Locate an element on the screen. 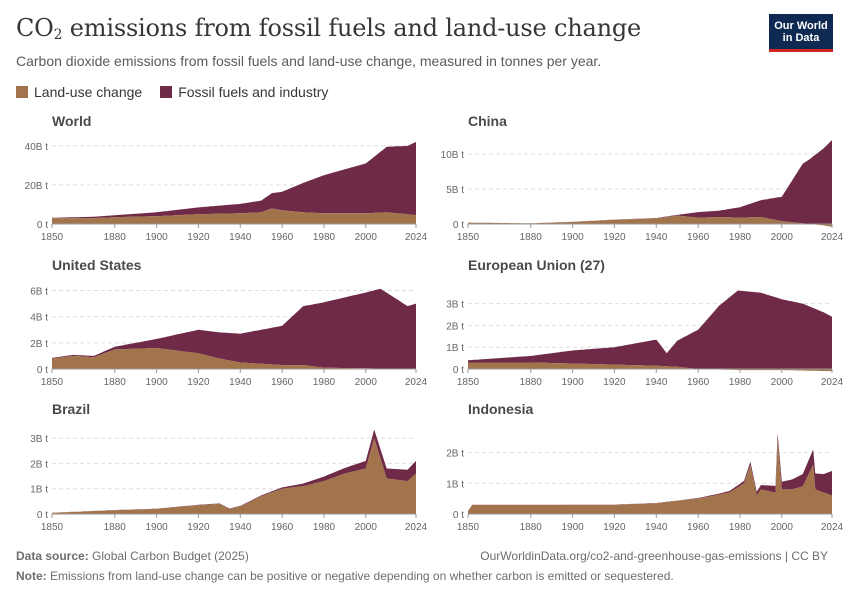 This screenshot has height=600, width=850. y-tick-label: 5B t is located at coordinates (455, 190).